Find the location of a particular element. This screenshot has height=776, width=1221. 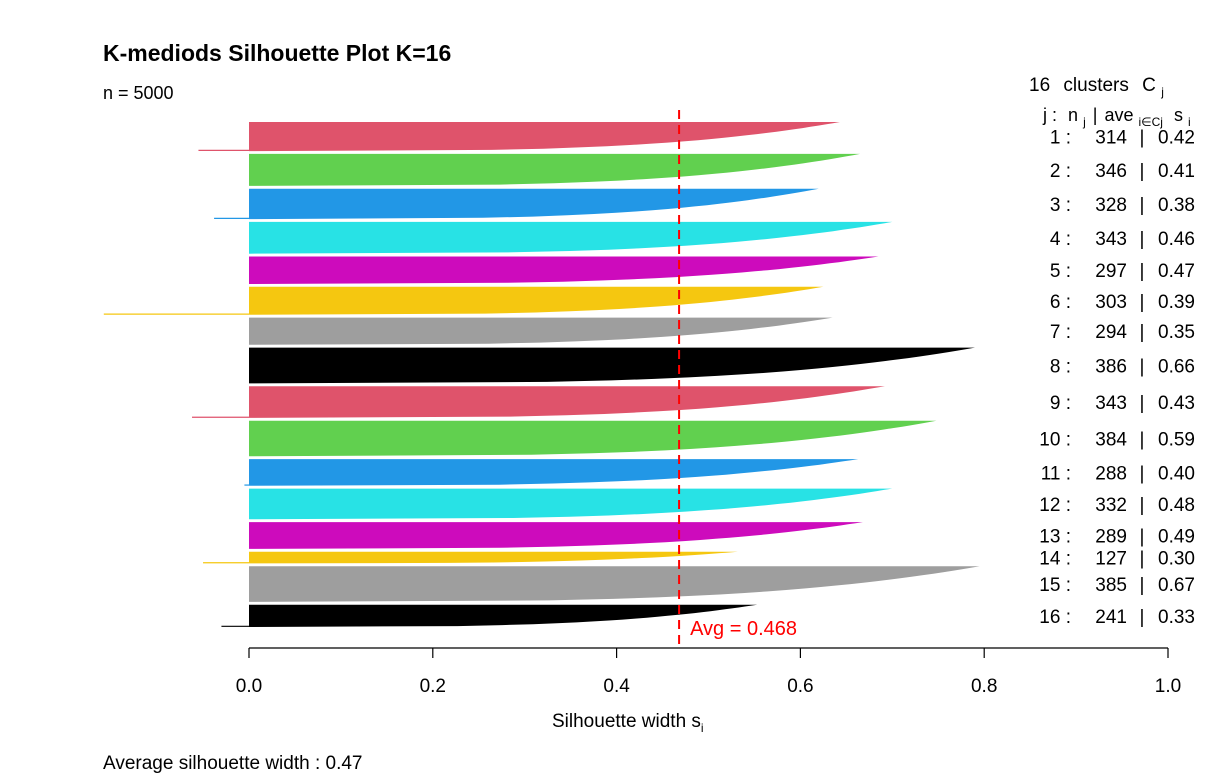

legend-row-5: 5 : 297 | 0.47 is located at coordinates (1122, 271).